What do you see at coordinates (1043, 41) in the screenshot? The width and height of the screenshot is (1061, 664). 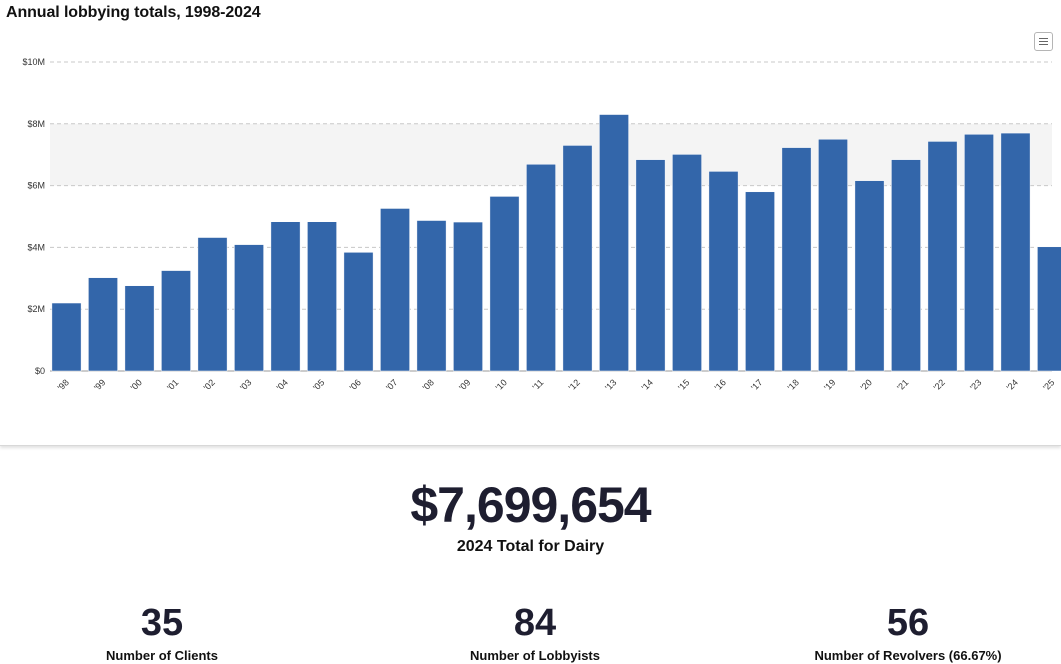 I see `chart-menu-button` at bounding box center [1043, 41].